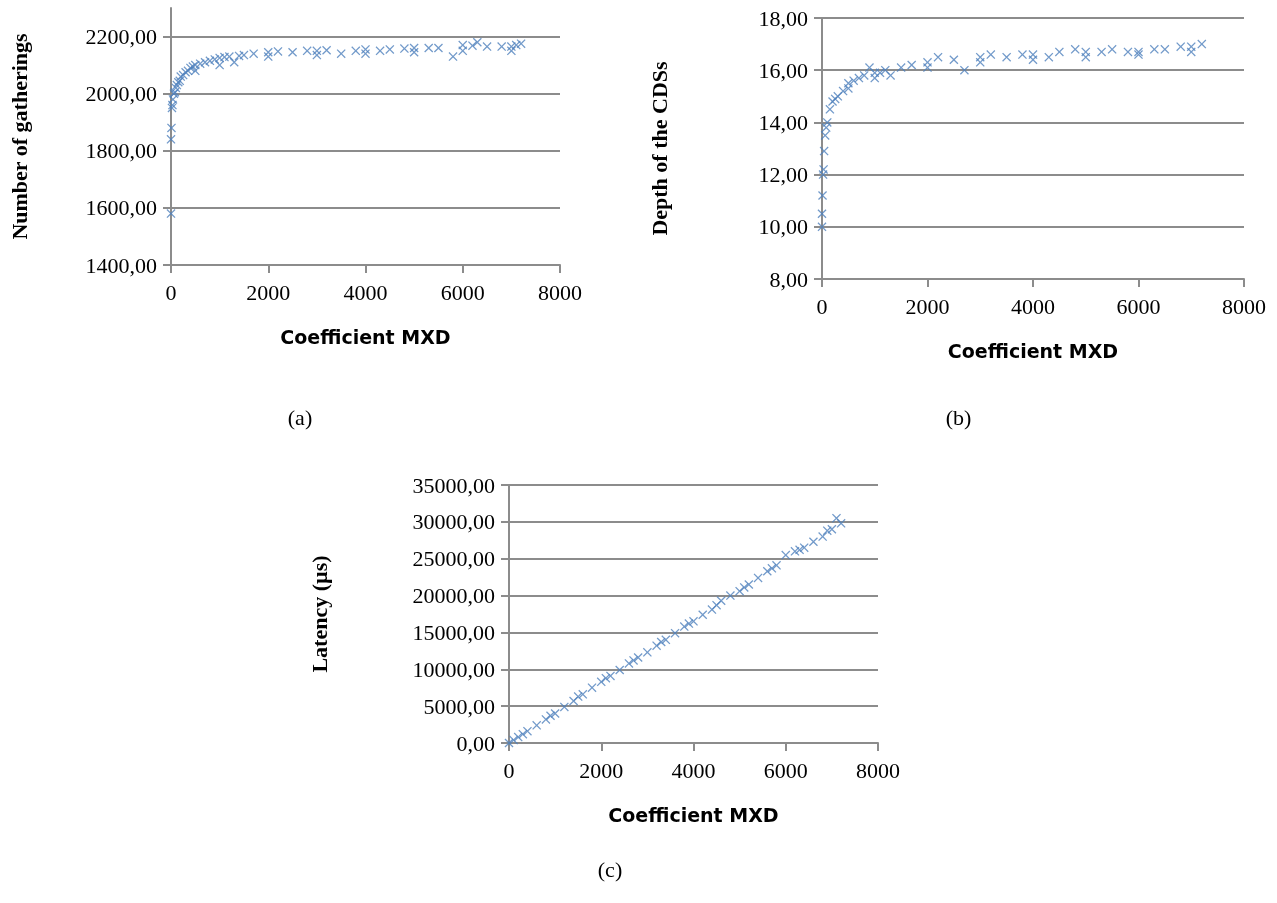 The width and height of the screenshot is (1277, 903). What do you see at coordinates (121, 208) in the screenshot?
I see `y-tick-label: 1600,00` at bounding box center [121, 208].